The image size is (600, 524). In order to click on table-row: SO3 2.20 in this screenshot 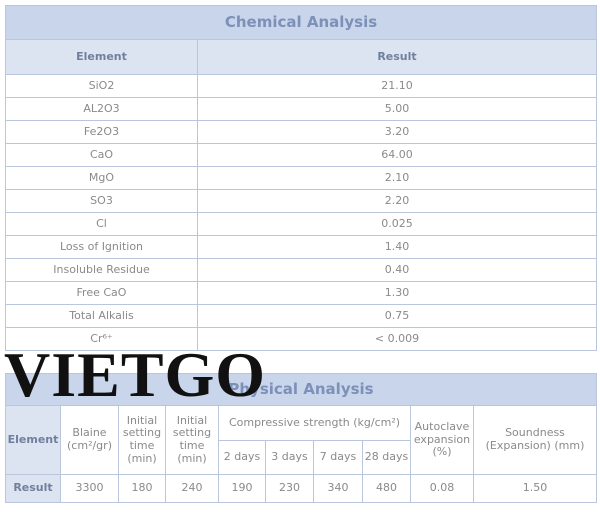, I will do `click(301, 201)`.